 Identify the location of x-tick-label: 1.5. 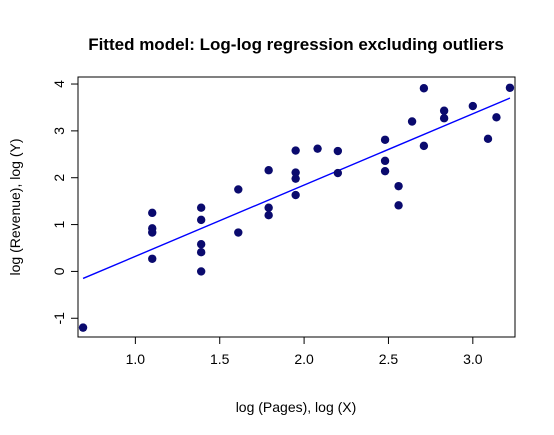
(220, 359).